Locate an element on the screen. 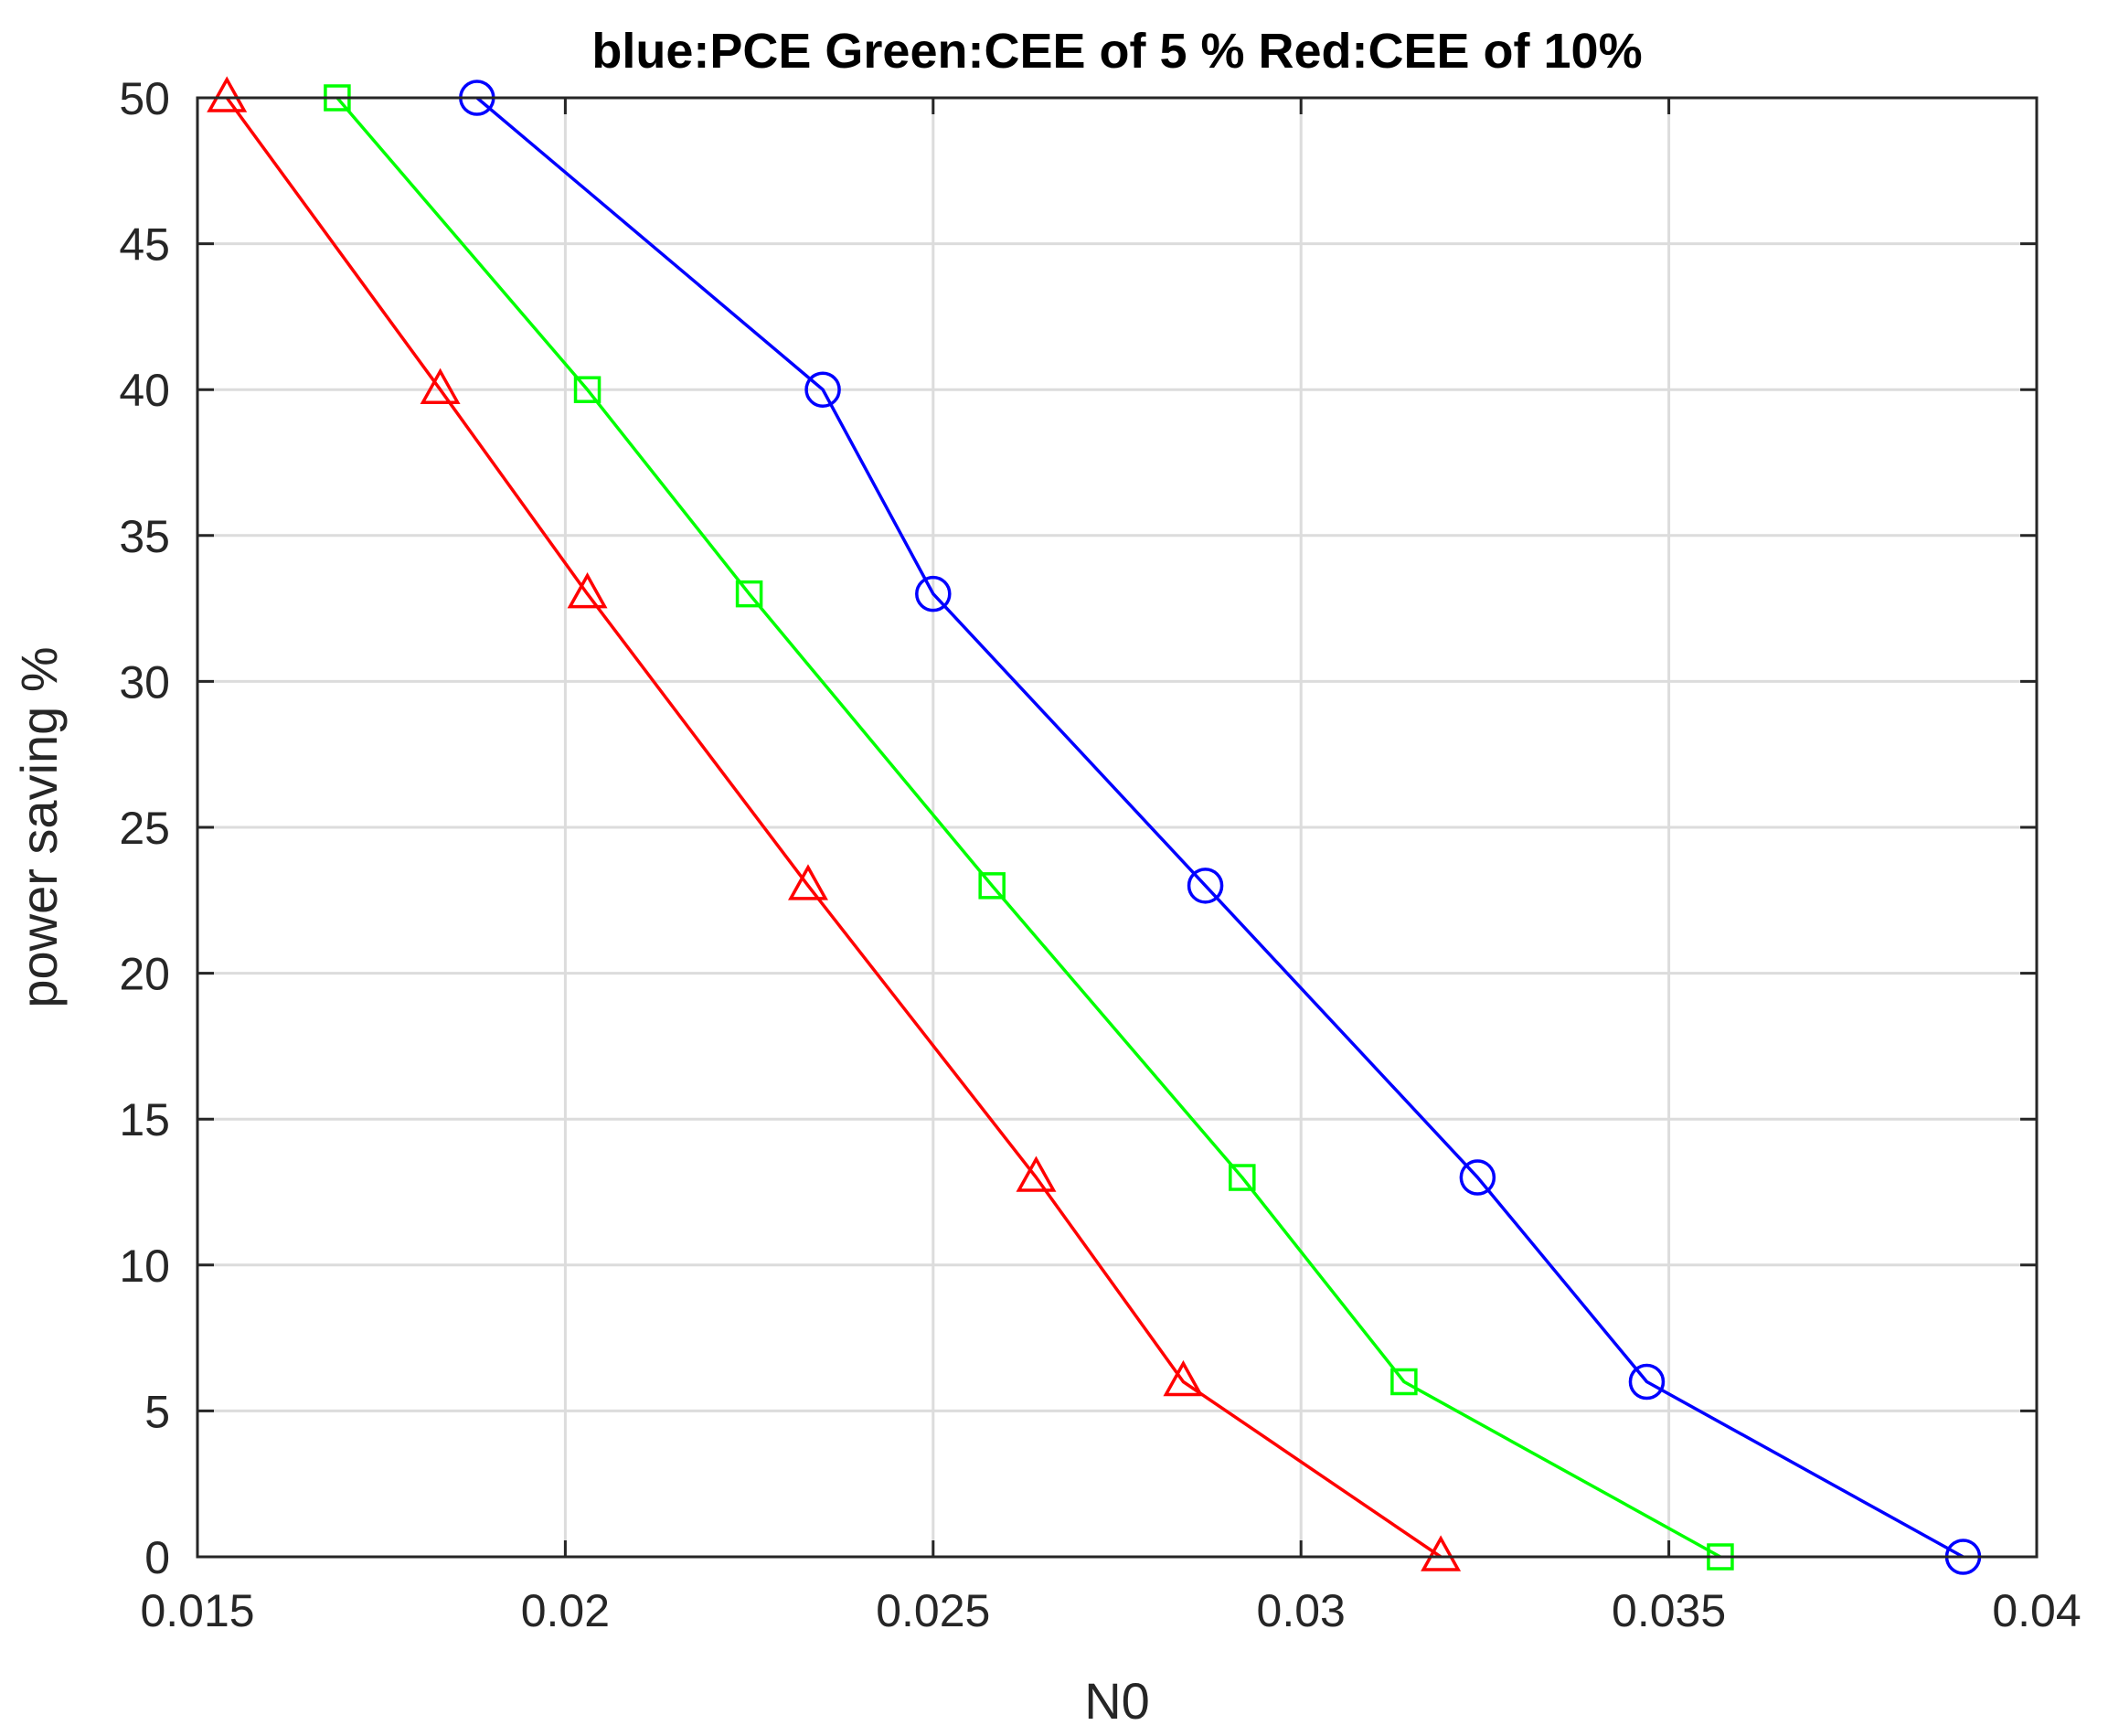 Image resolution: width=2108 pixels, height=1736 pixels. y-tick-label: 45 is located at coordinates (144, 245).